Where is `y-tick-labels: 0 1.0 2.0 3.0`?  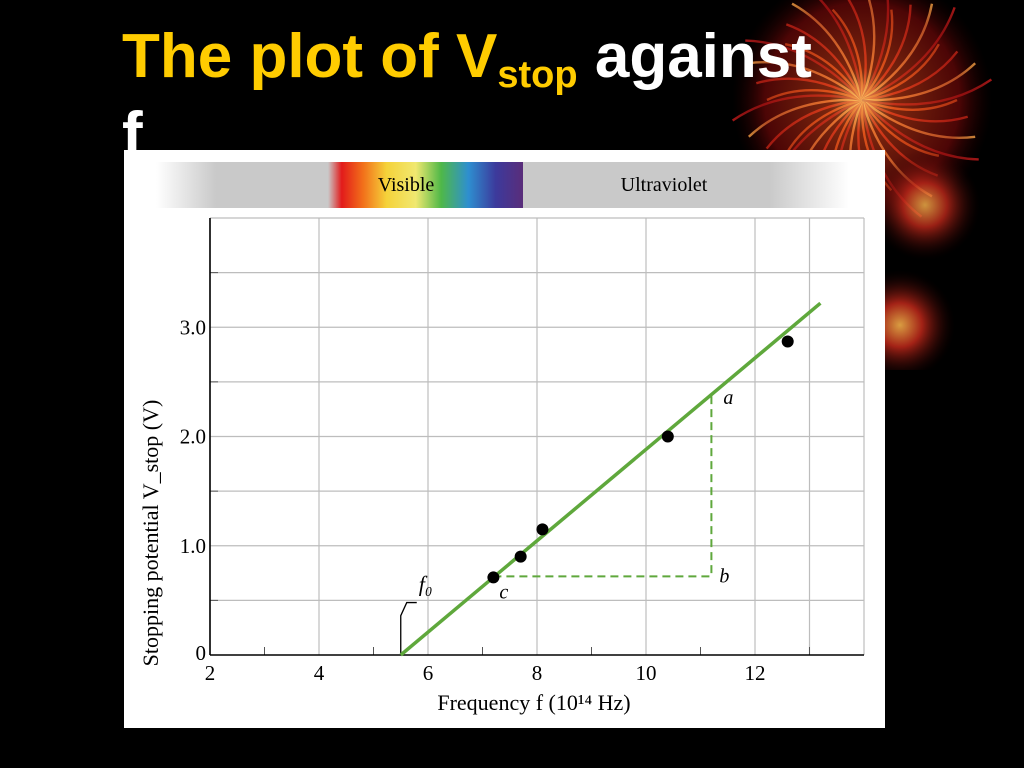
y-tick-labels: 0 1.0 2.0 3.0 is located at coordinates (193, 490).